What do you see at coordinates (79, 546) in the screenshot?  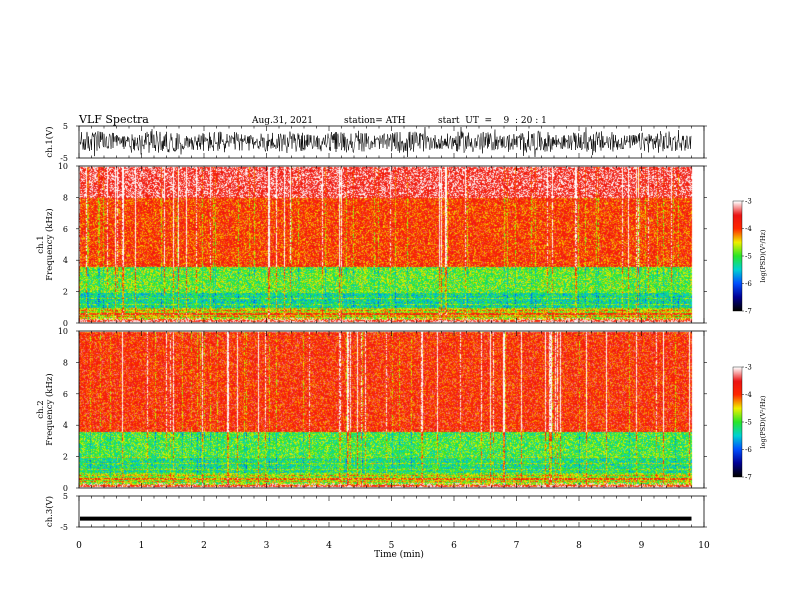 I see `x-tick-label: 0` at bounding box center [79, 546].